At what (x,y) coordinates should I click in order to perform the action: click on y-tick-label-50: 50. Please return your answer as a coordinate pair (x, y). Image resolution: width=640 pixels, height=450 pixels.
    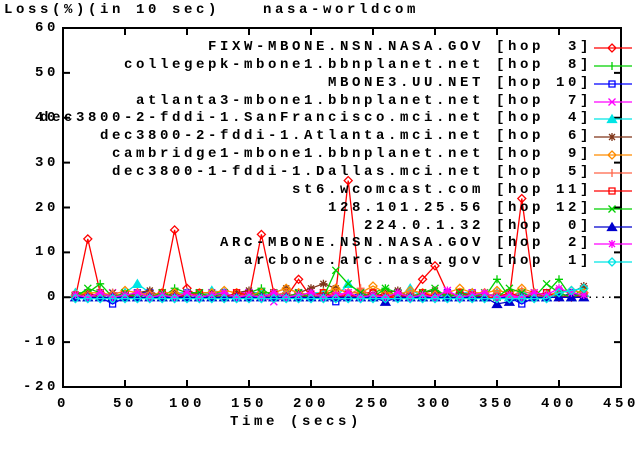
    Looking at the image, I should click on (46, 72).